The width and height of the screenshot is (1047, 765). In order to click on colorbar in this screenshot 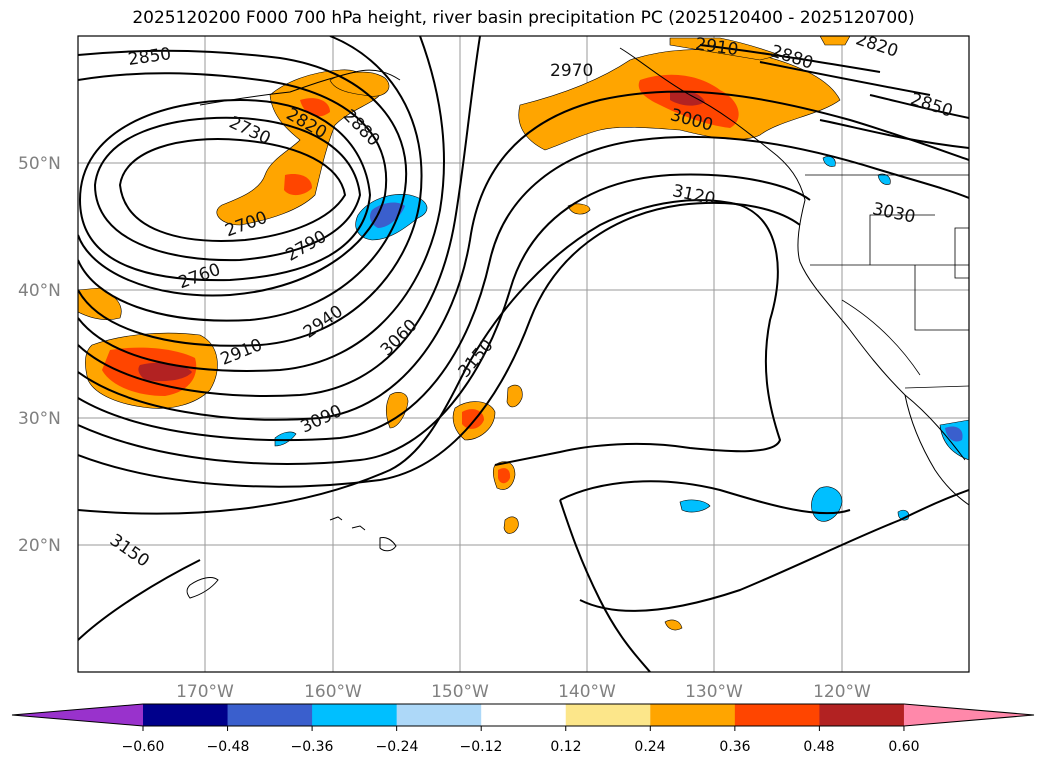, I will do `click(523, 717)`.